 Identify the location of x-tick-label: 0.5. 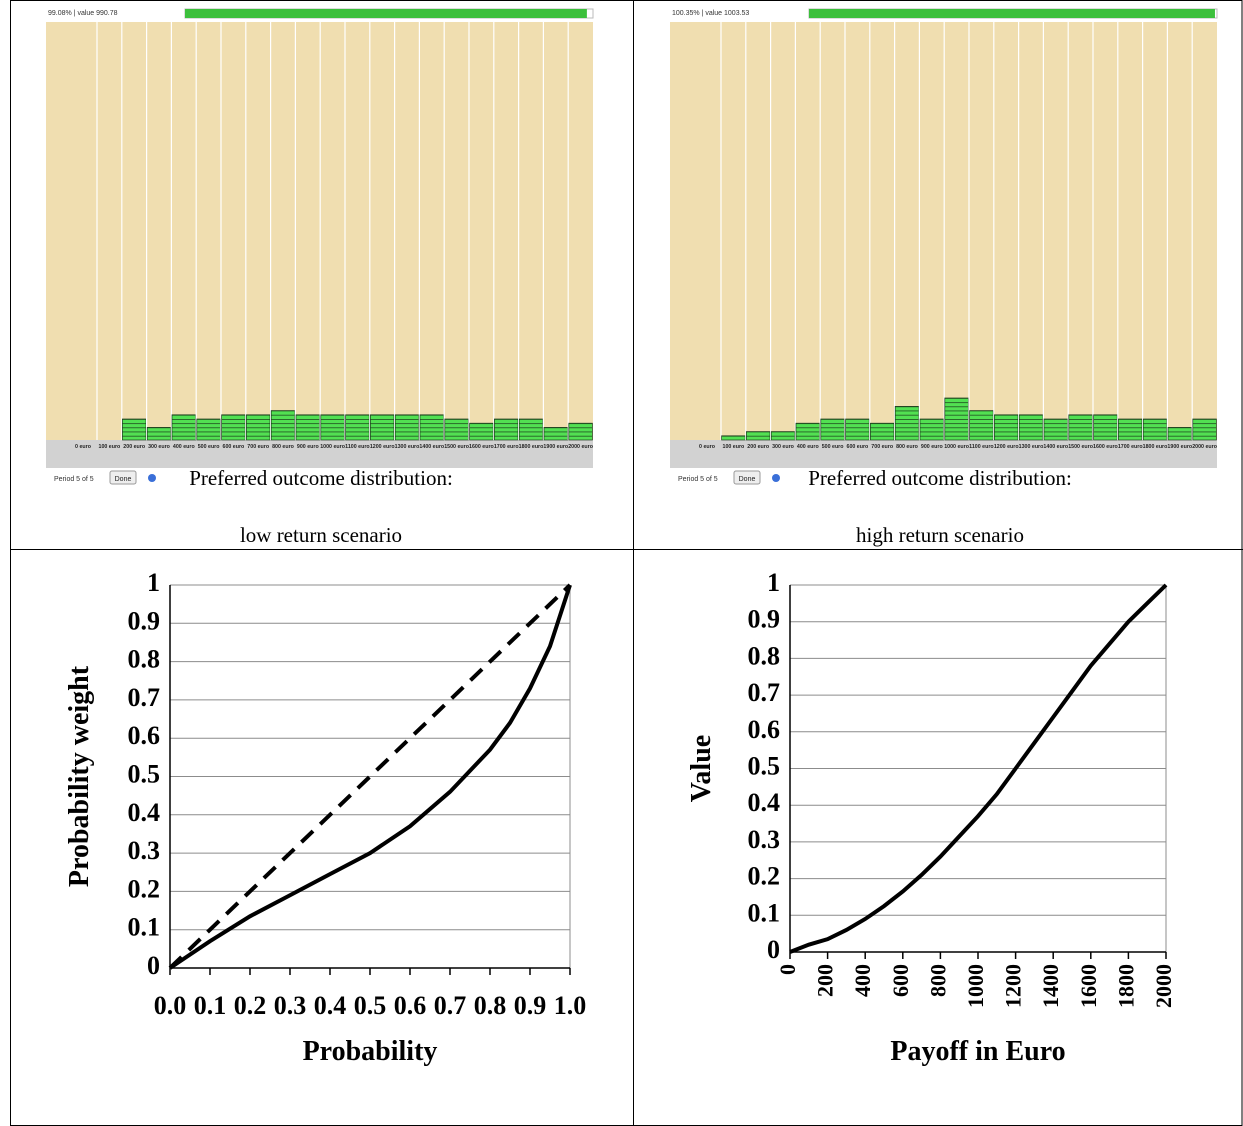
(370, 1005).